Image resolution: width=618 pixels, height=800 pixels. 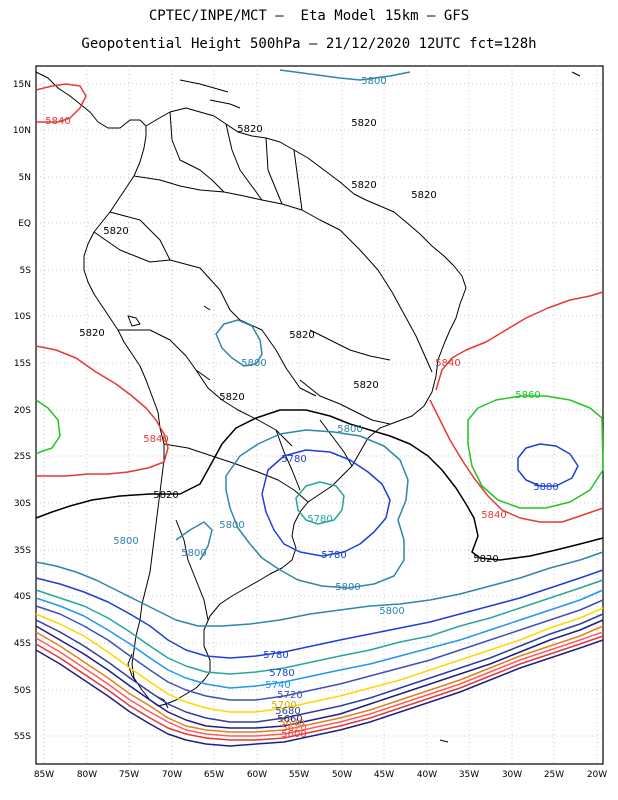 I want to click on lon-label: 25W, so click(x=554, y=775).